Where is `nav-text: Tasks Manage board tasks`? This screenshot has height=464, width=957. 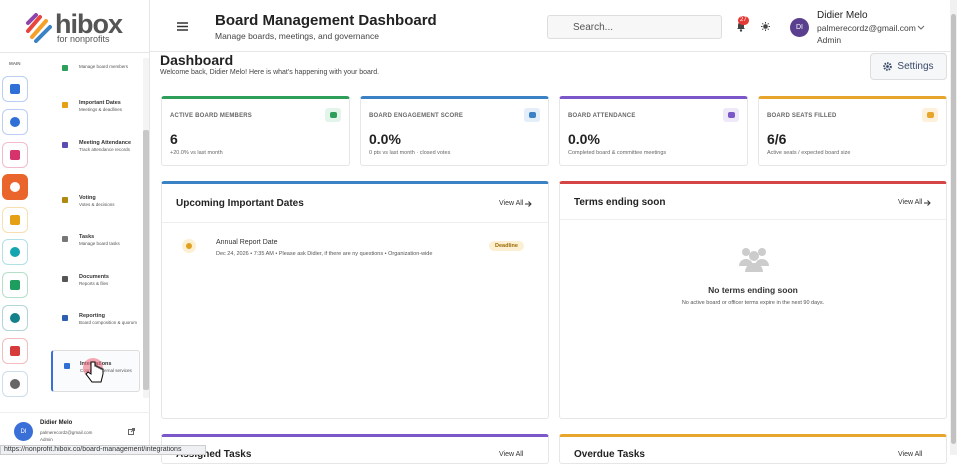 nav-text: Tasks Manage board tasks is located at coordinates (109, 240).